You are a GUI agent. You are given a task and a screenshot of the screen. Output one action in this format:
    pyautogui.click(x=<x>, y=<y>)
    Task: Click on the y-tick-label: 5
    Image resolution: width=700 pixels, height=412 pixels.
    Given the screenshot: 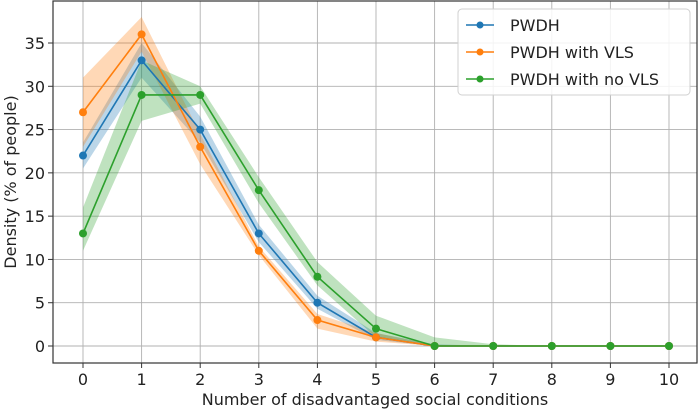 What is the action you would take?
    pyautogui.click(x=40, y=303)
    